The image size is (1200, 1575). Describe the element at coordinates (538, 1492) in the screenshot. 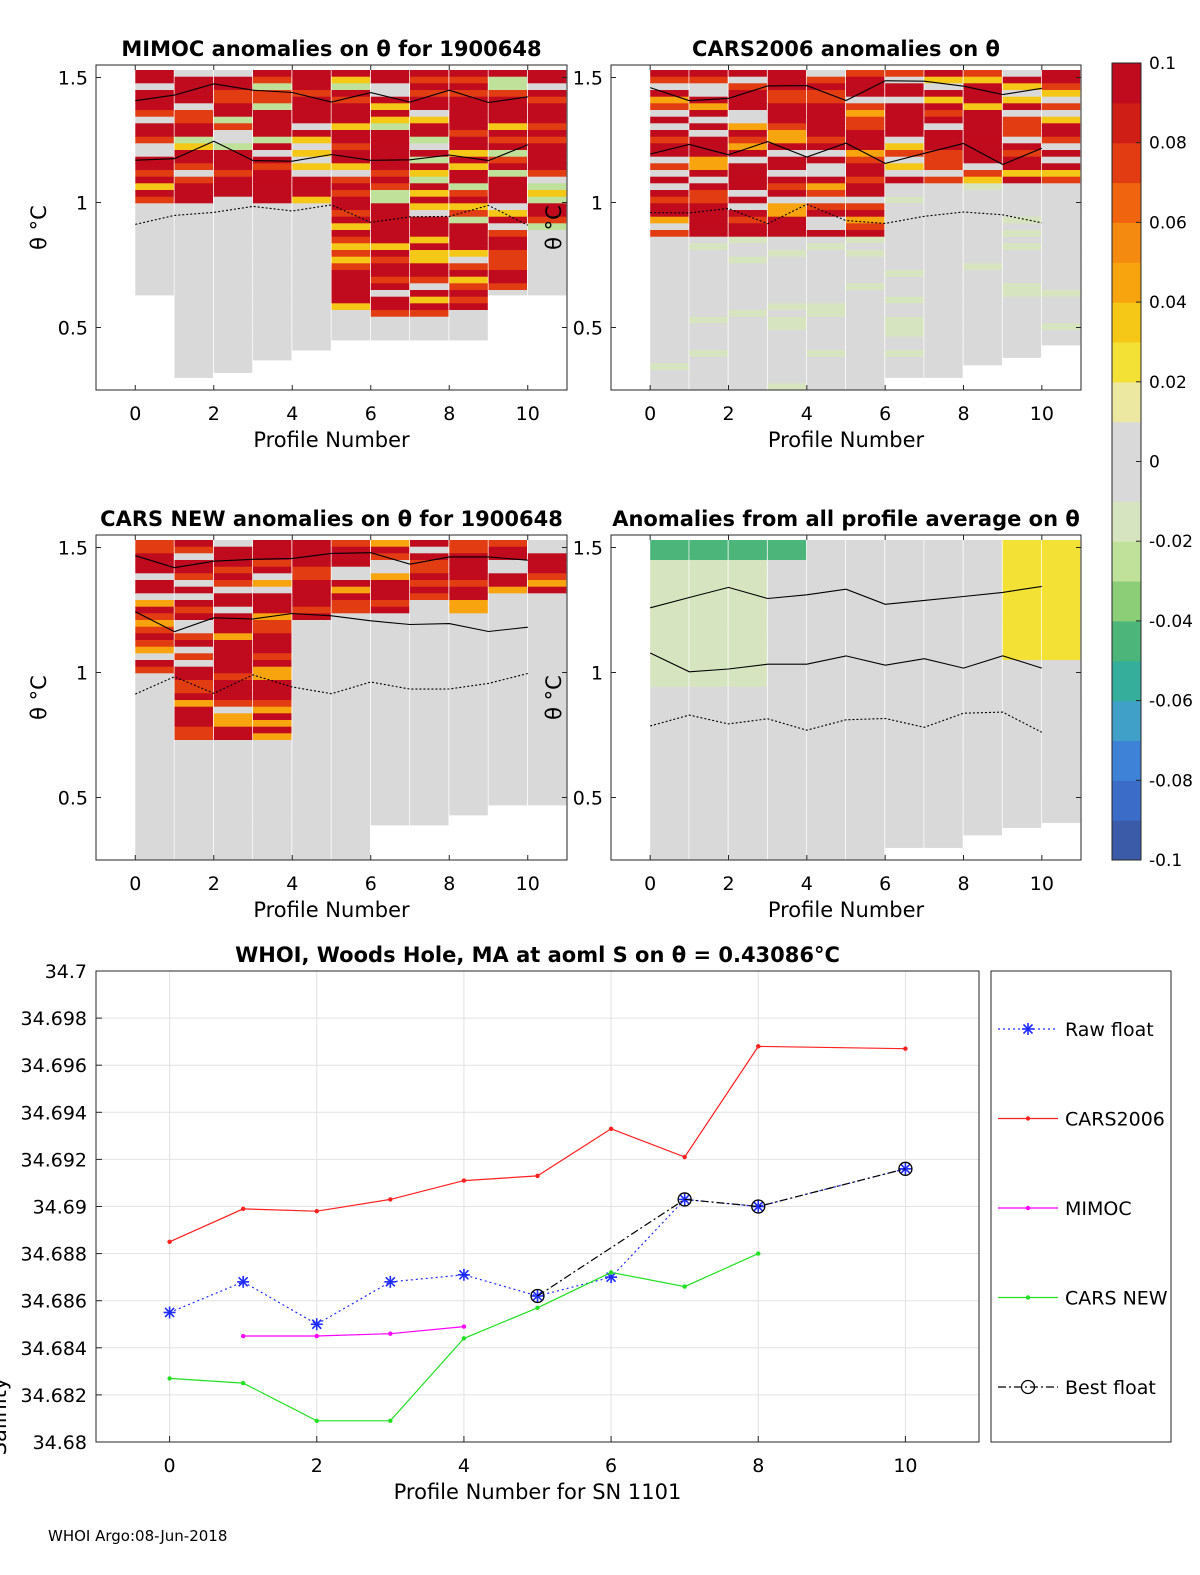

I see `x-axis-label: Profile Number for SN 1101` at that location.